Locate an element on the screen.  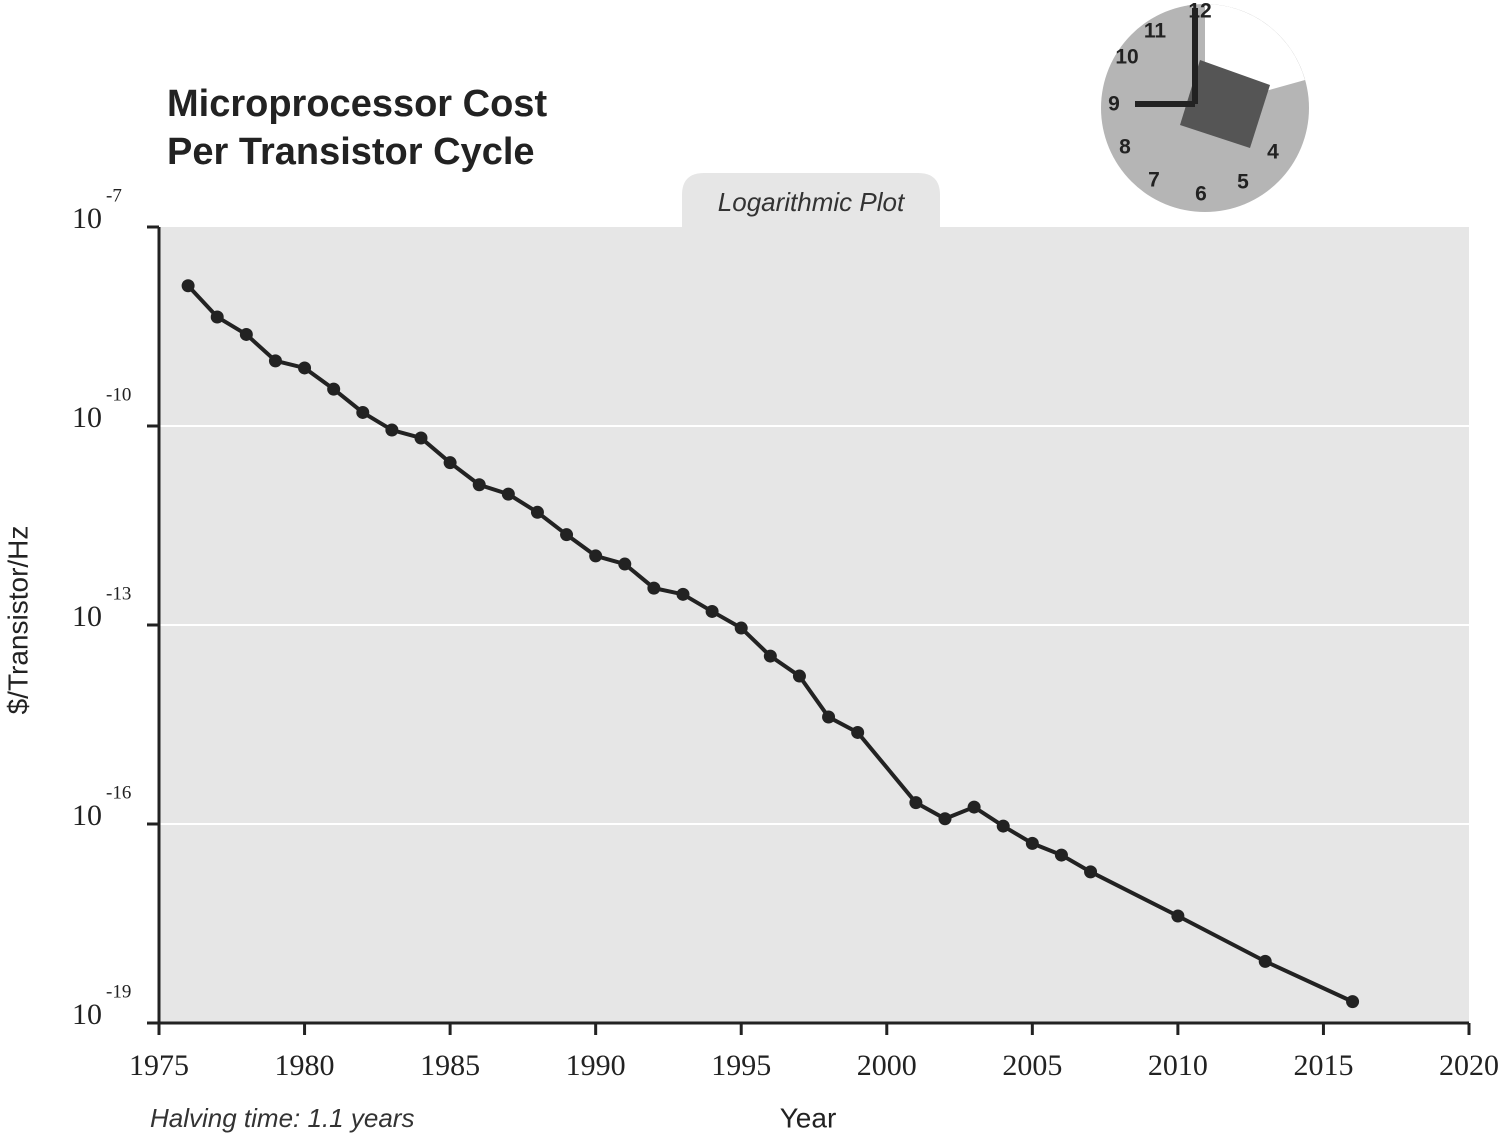
chip is located at coordinates (1225, 104).